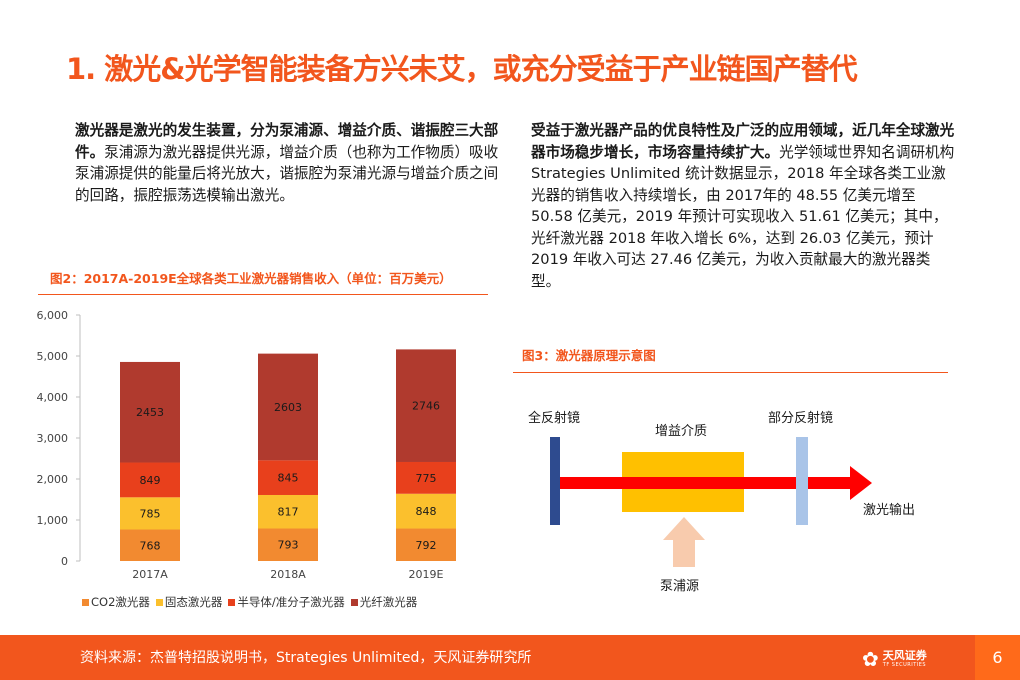  What do you see at coordinates (904, 655) in the screenshot?
I see `logo-name: 天风证券` at bounding box center [904, 655].